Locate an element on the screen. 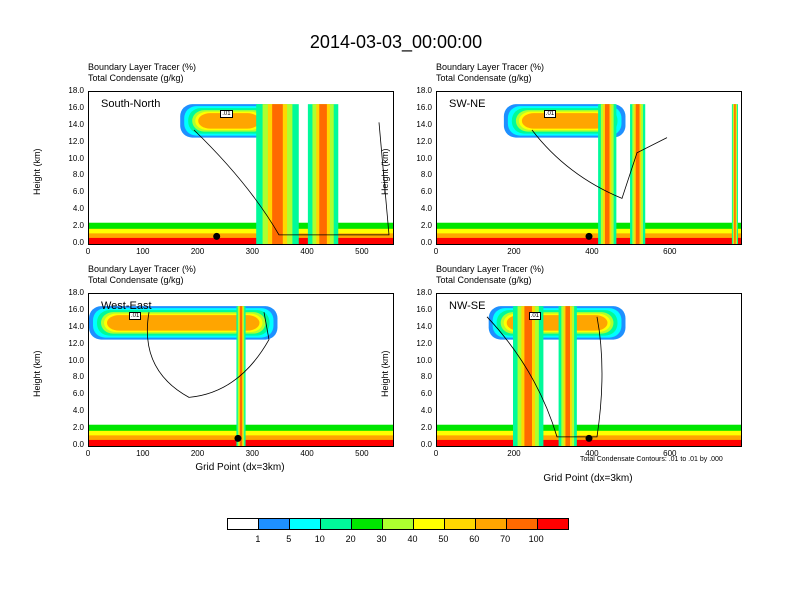 The height and width of the screenshot is (612, 792). panel-label: West-East is located at coordinates (126, 306).